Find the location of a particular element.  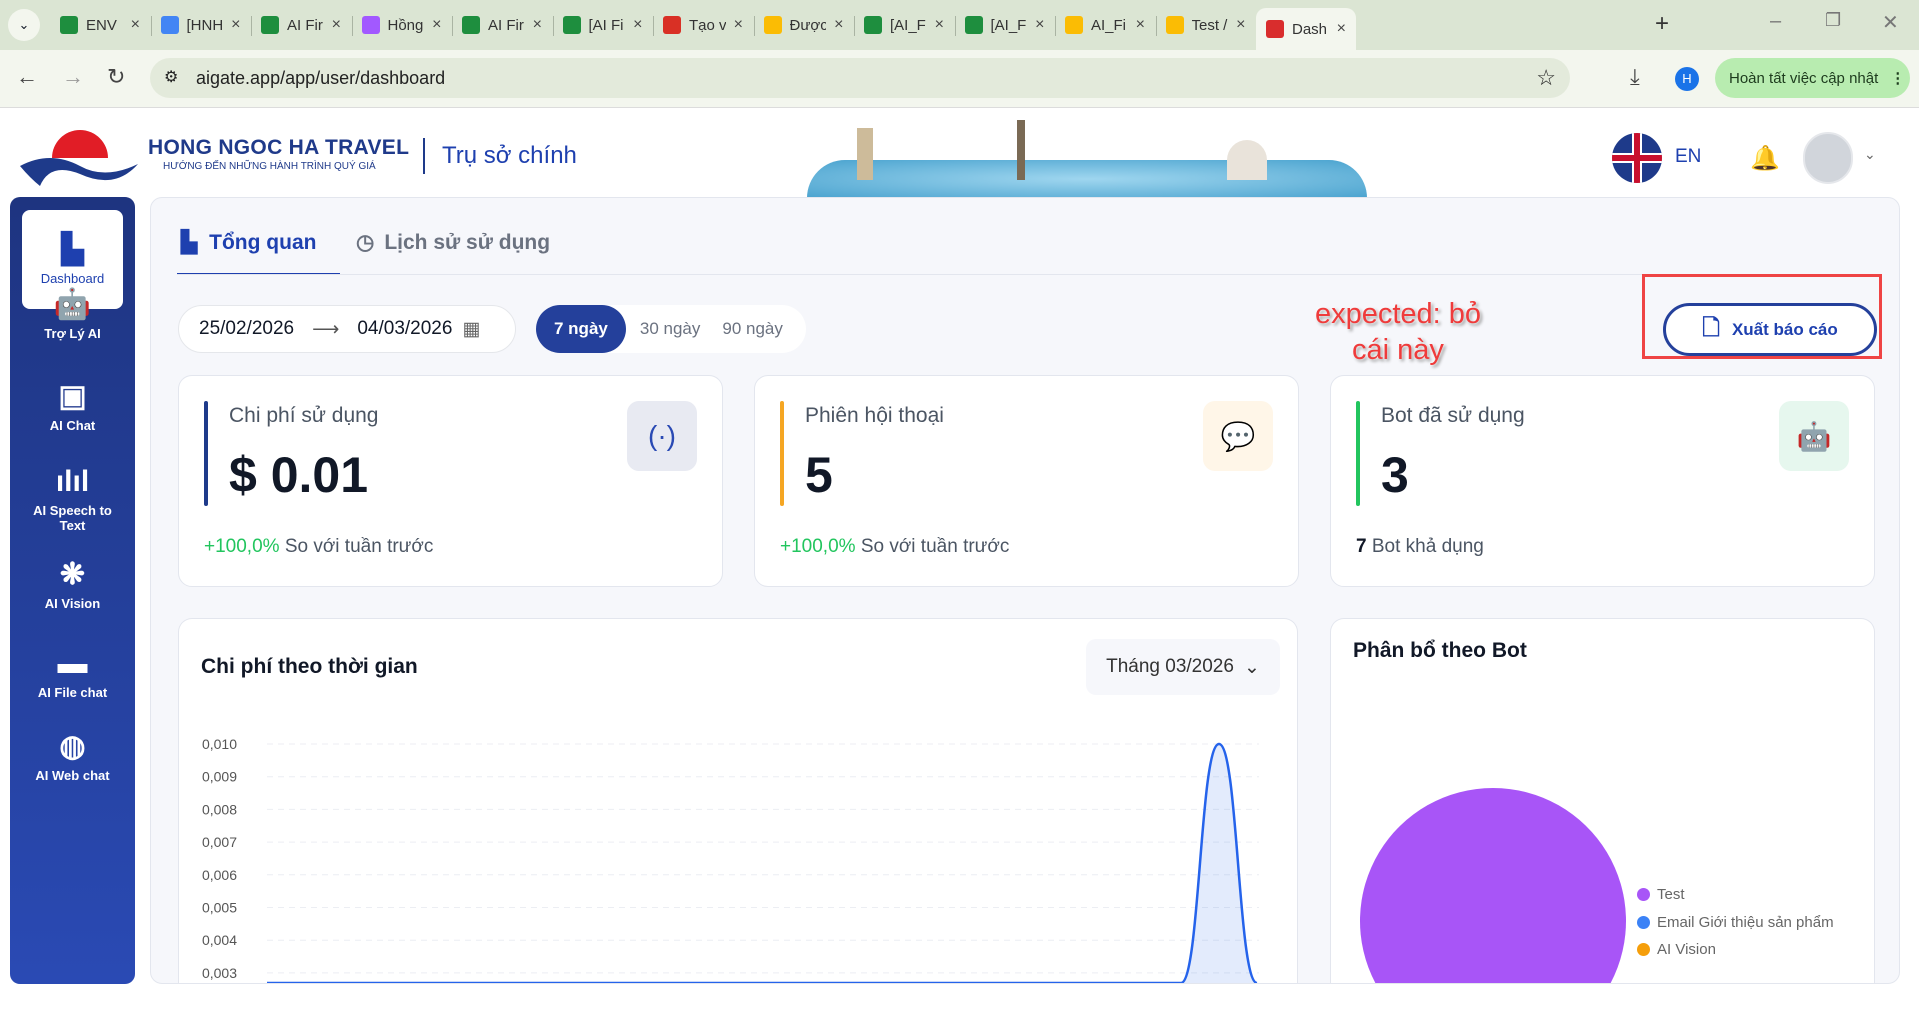

profile-avatar: H is located at coordinates (1687, 79).